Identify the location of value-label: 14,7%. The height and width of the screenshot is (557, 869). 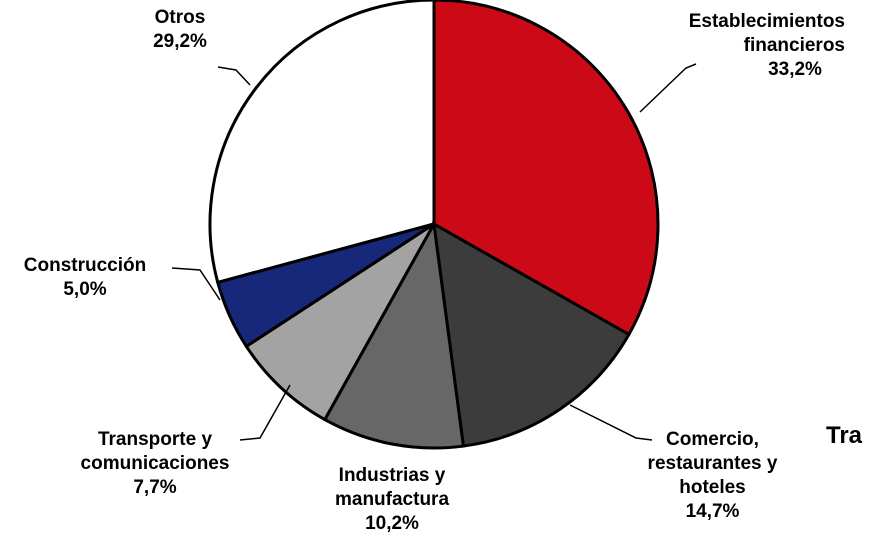
(712, 511).